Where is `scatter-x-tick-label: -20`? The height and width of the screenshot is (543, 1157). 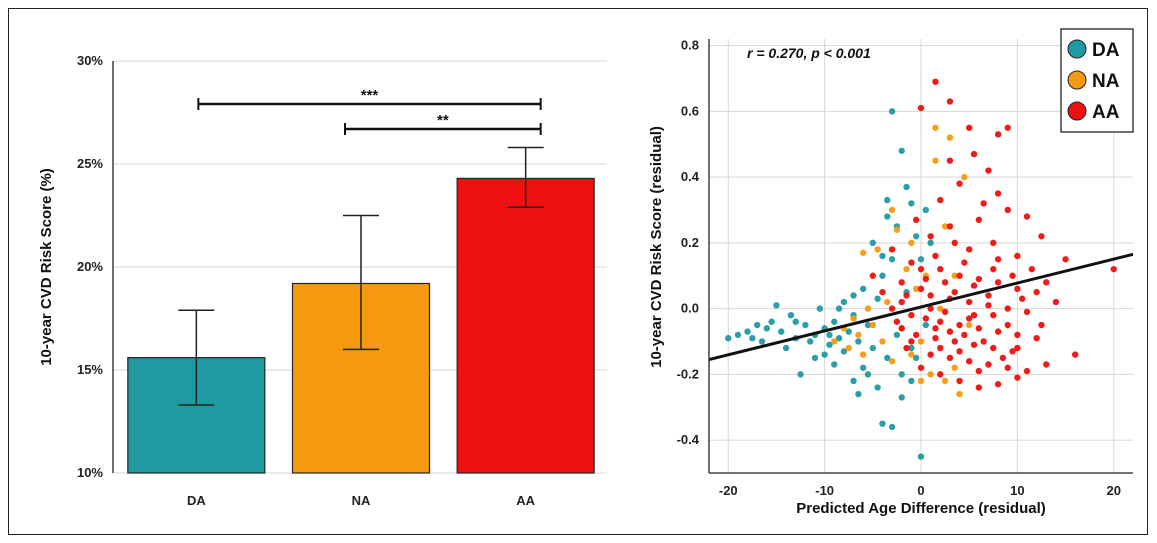
scatter-x-tick-label: -20 is located at coordinates (728, 490).